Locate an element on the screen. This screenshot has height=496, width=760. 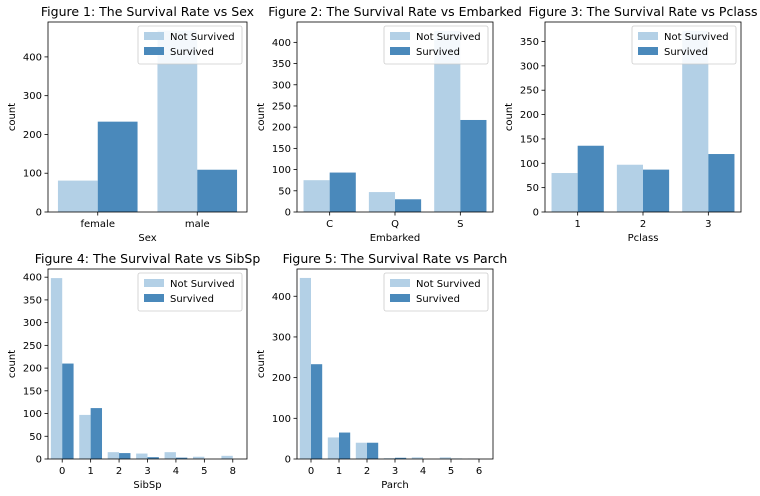
x-tick-label: 6 is located at coordinates (479, 471).